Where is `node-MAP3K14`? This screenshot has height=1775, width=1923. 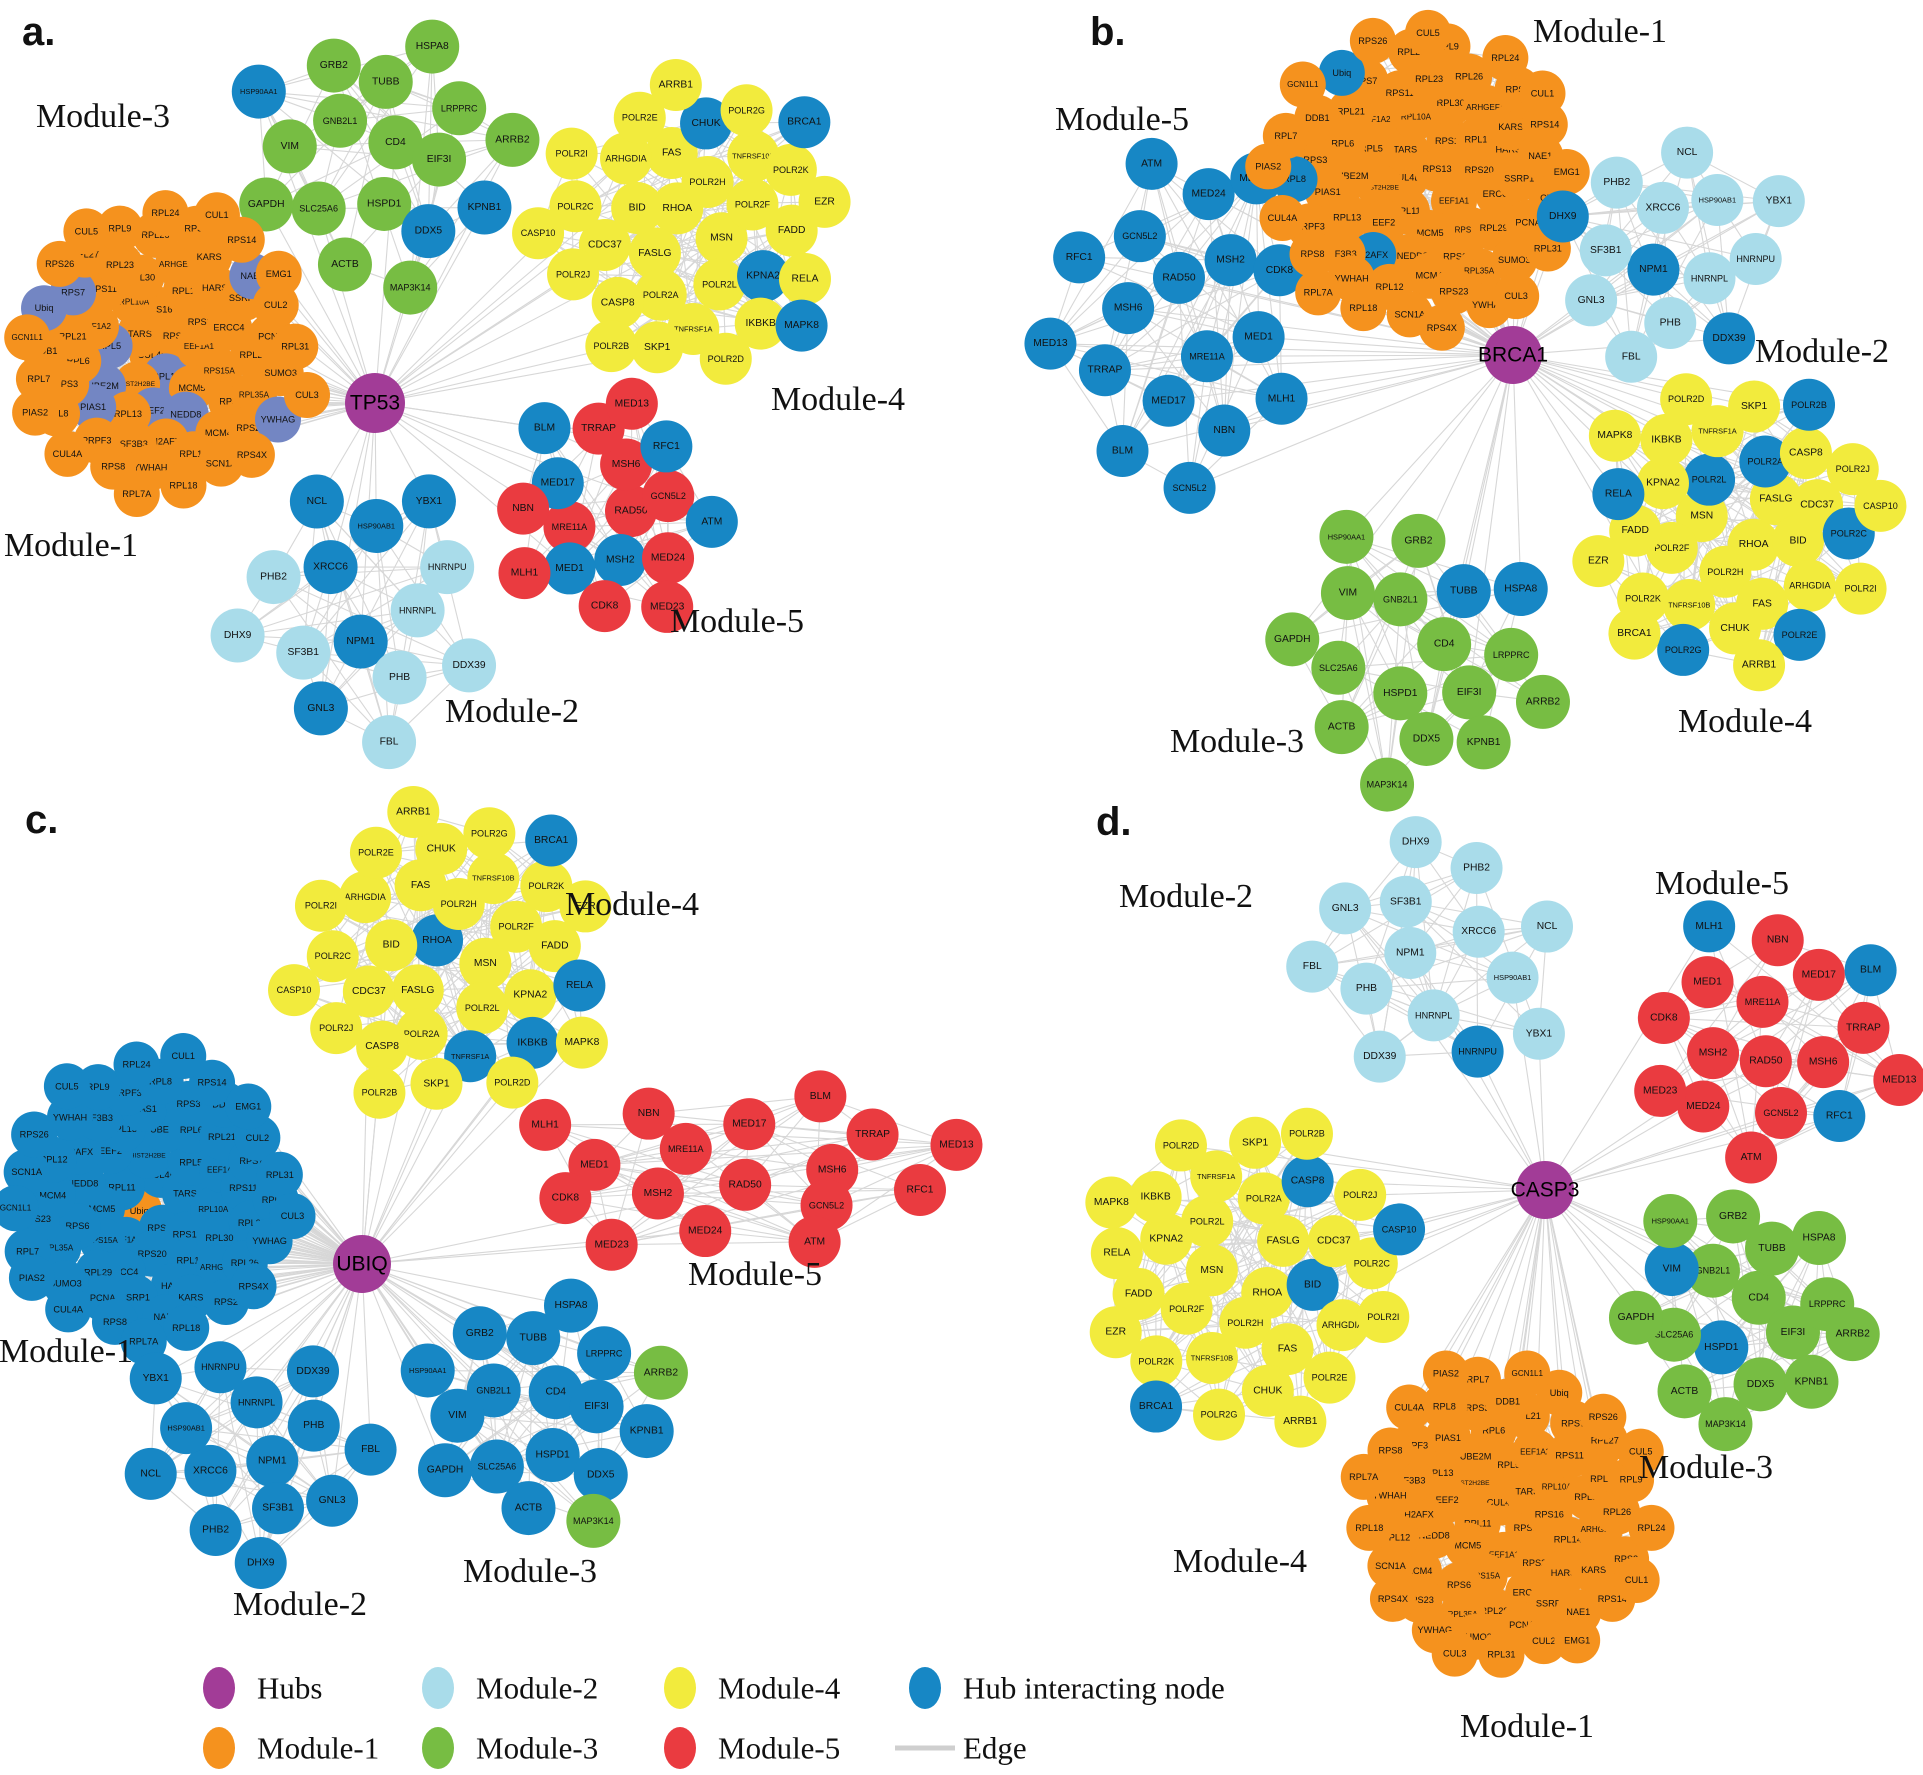 node-MAP3K14 is located at coordinates (593, 1520).